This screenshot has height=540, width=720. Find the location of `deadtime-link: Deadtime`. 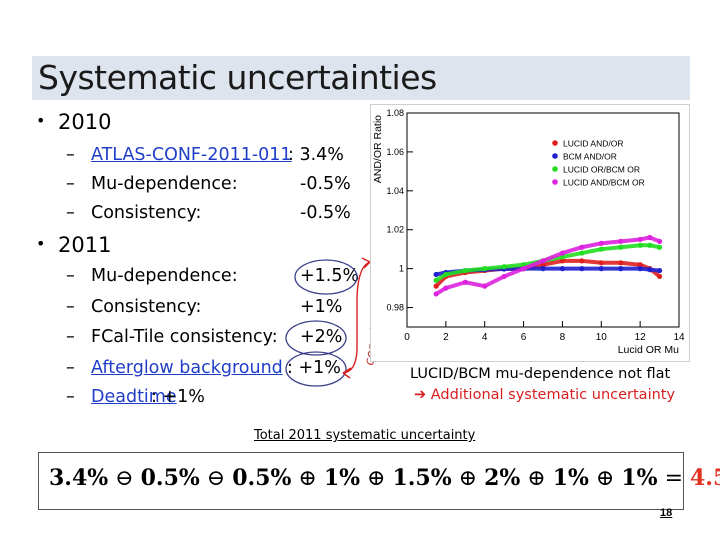

deadtime-link: Deadtime is located at coordinates (134, 397).